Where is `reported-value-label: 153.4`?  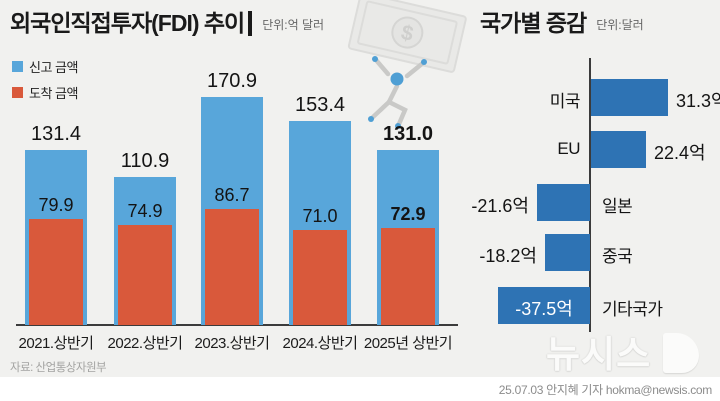 reported-value-label: 153.4 is located at coordinates (320, 105).